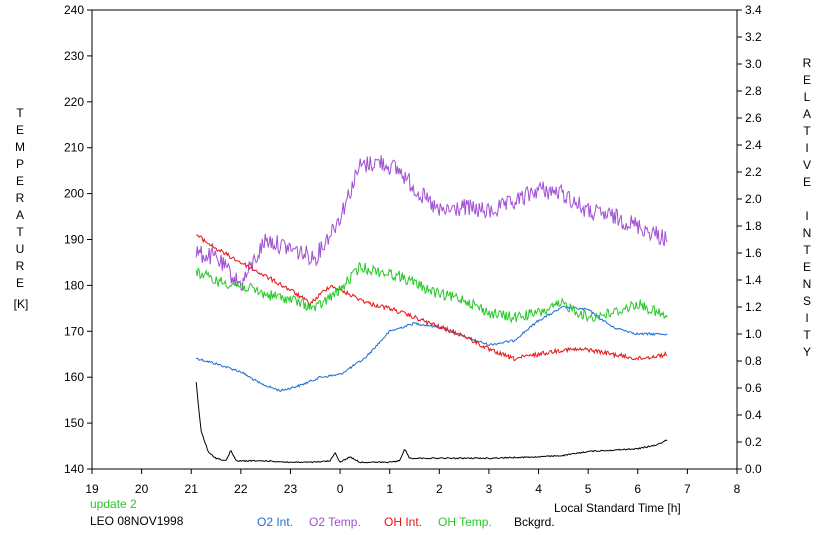 This screenshot has width=828, height=535. I want to click on legend-entry: OH Temp., so click(465, 522).